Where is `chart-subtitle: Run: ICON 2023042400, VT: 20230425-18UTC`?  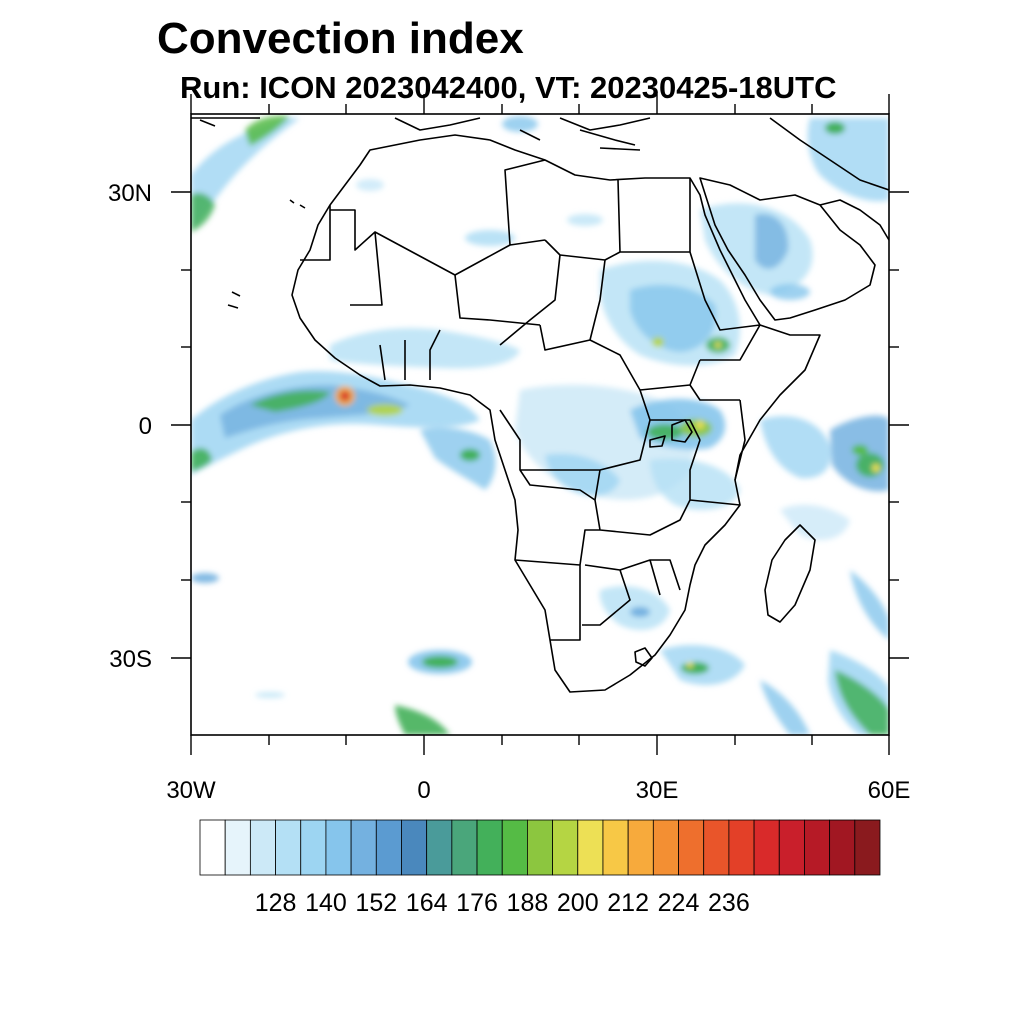
chart-subtitle: Run: ICON 2023042400, VT: 20230425-18UTC is located at coordinates (508, 87).